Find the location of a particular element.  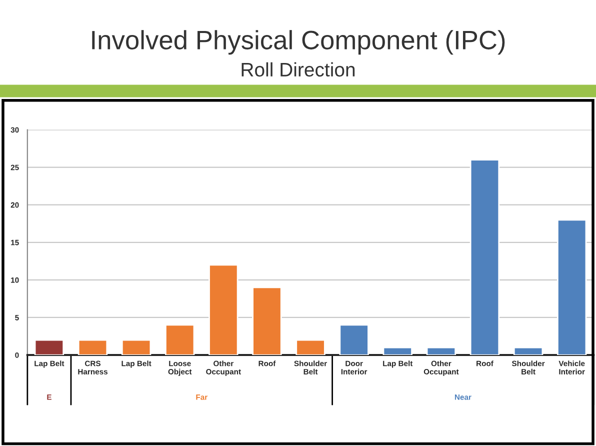

chart-subtitle: Roll Direction is located at coordinates (298, 69).